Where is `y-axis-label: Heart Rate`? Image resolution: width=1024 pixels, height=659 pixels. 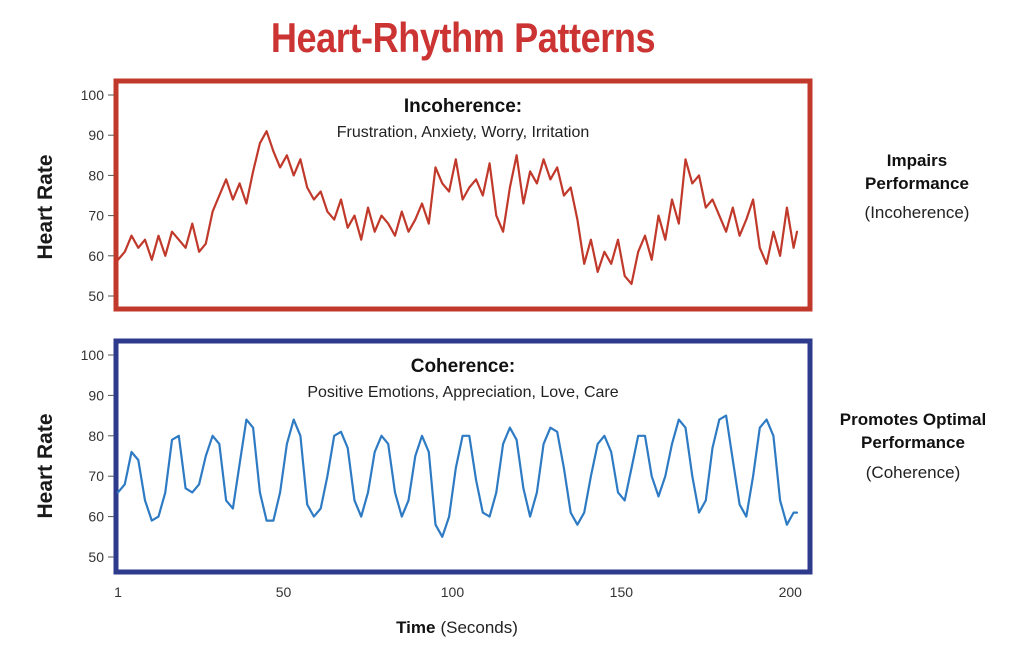
y-axis-label: Heart Rate is located at coordinates (45, 465).